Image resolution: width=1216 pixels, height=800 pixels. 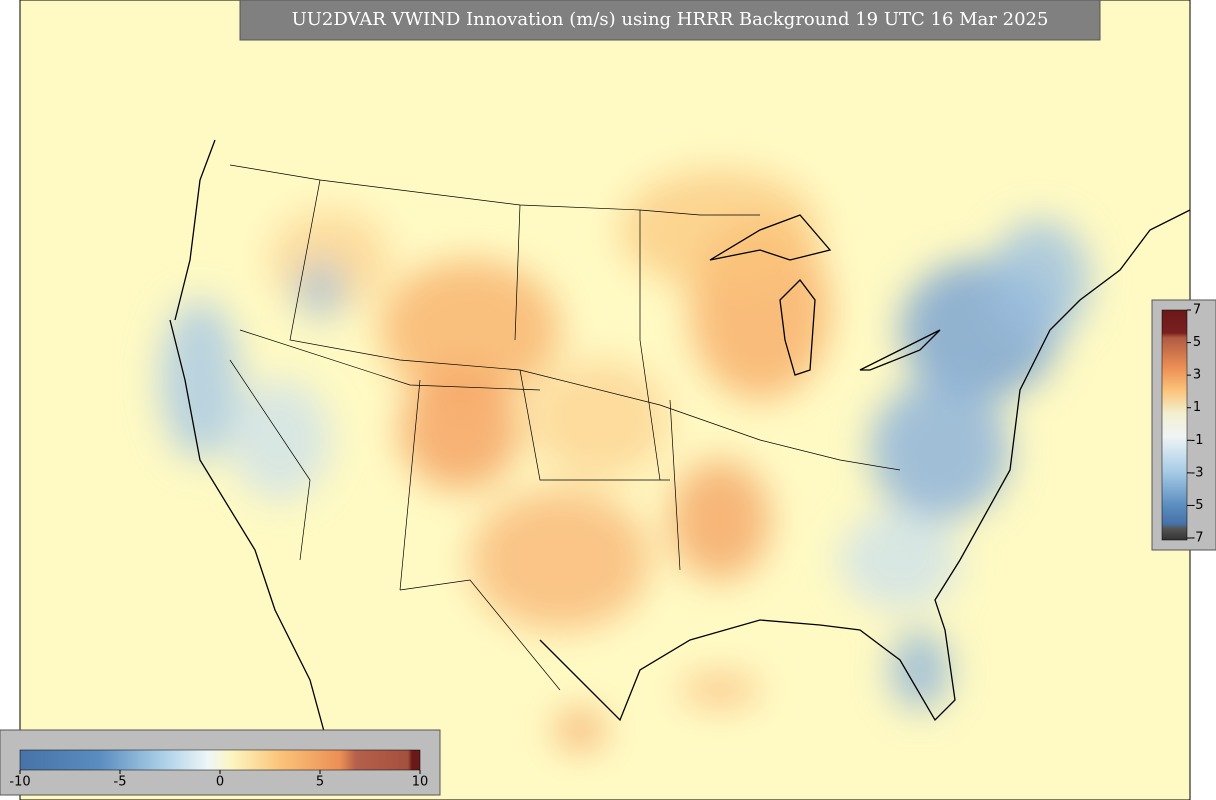 I want to click on tick-label: 0, so click(x=220, y=782).